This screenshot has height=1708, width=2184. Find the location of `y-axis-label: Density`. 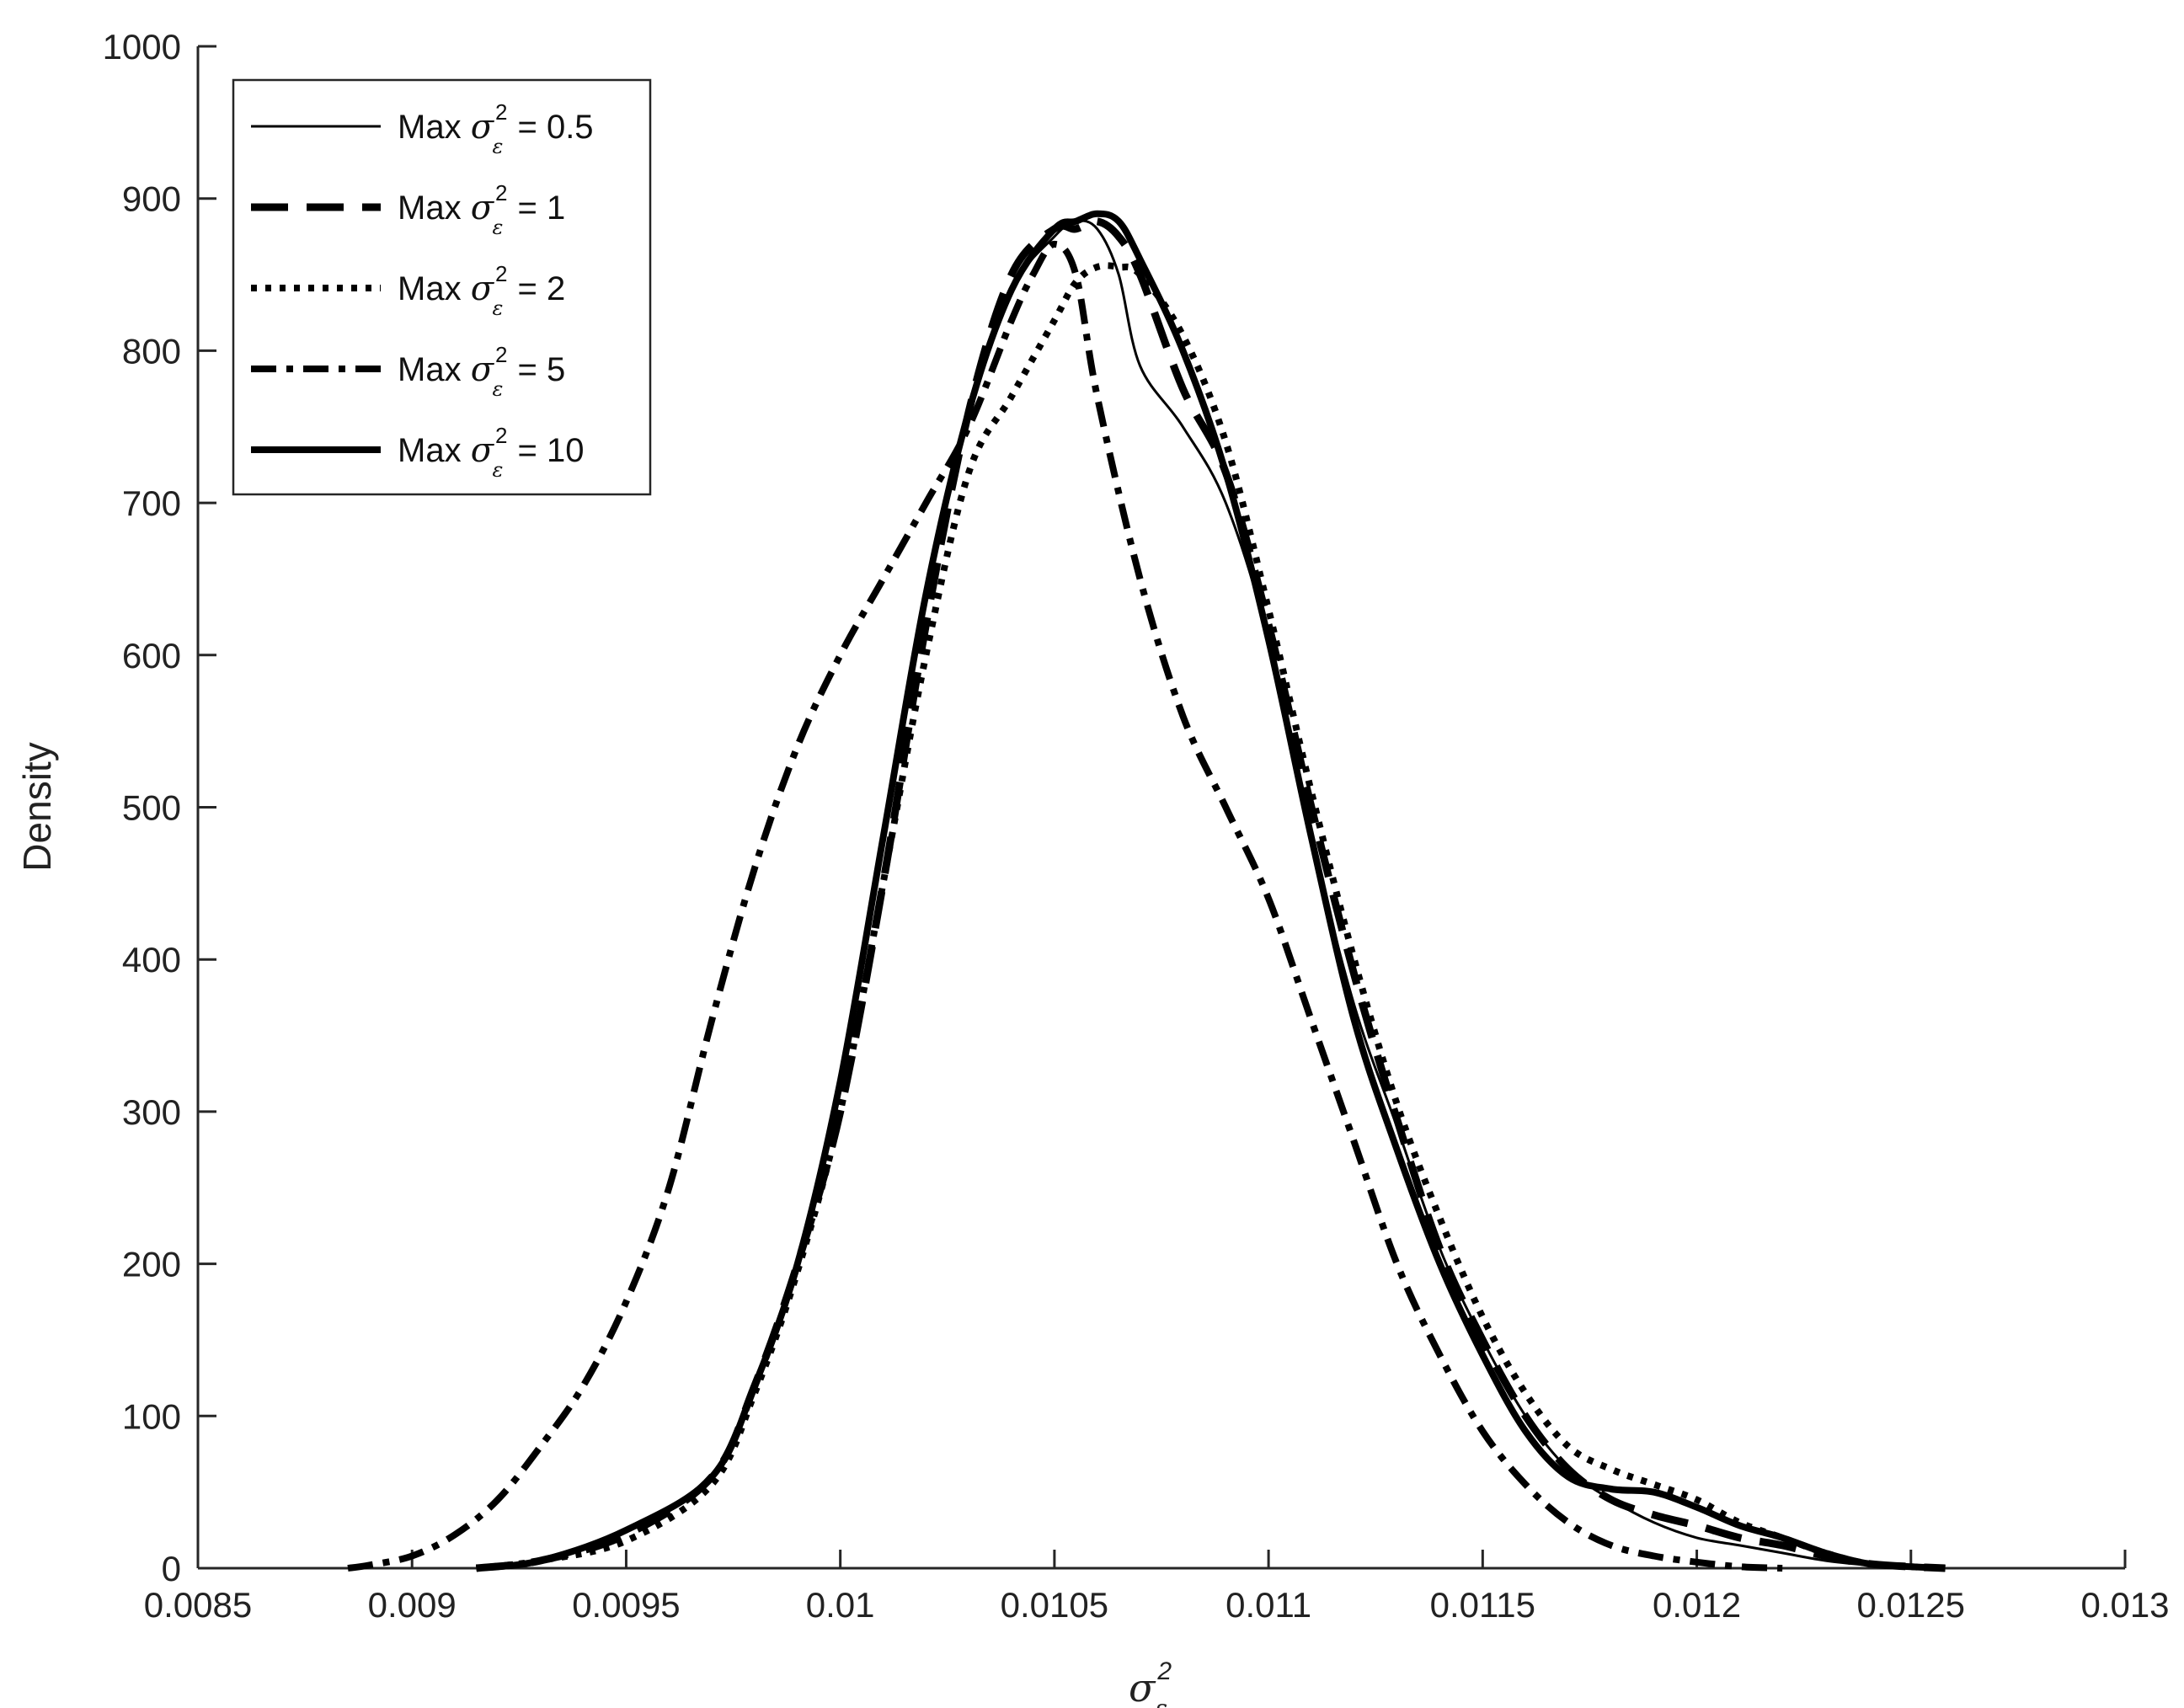

y-axis-label: Density is located at coordinates (37, 806).